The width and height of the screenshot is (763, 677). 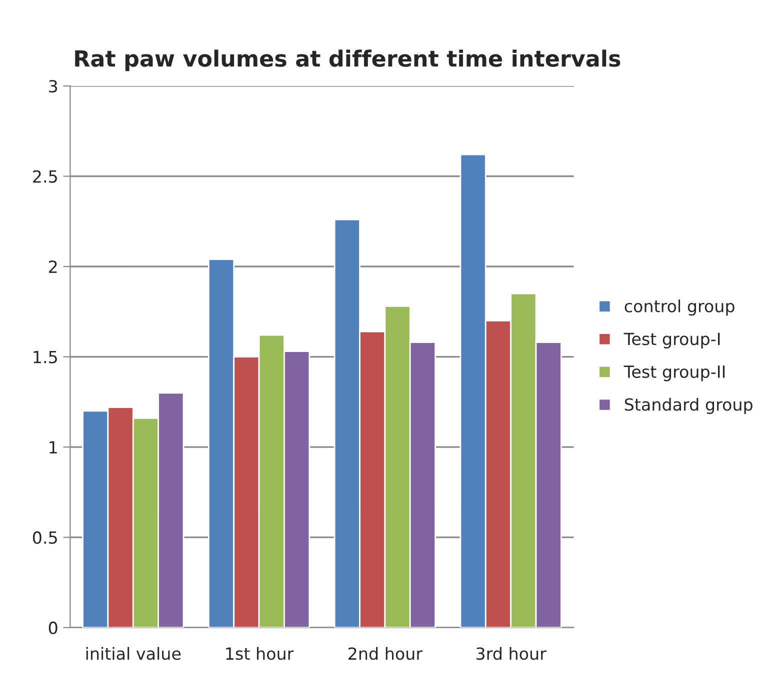 I want to click on y-tick-label: 0, so click(x=53, y=628).